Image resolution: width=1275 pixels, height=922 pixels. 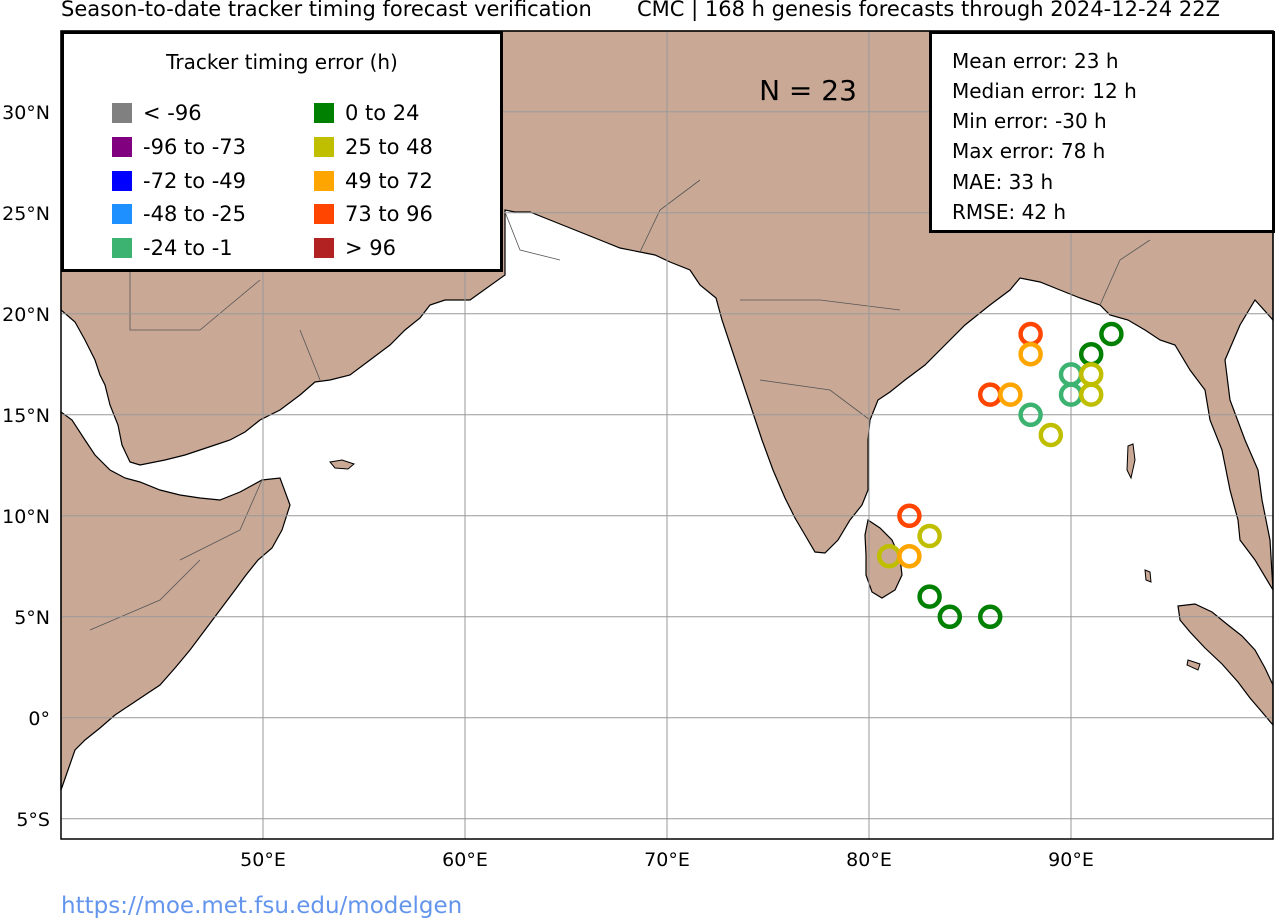 What do you see at coordinates (389, 180) in the screenshot?
I see `legend-label: 49 to 72` at bounding box center [389, 180].